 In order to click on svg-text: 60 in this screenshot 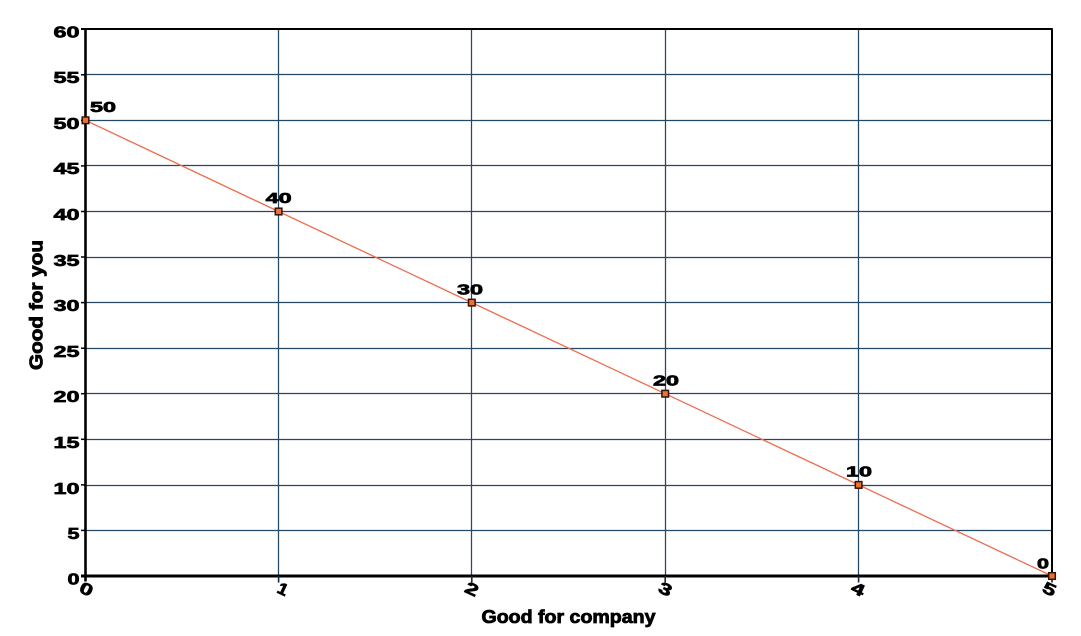, I will do `click(67, 33)`.